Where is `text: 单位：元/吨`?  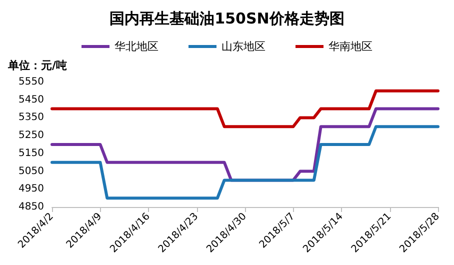
text: 单位：元/吨 is located at coordinates (37, 65).